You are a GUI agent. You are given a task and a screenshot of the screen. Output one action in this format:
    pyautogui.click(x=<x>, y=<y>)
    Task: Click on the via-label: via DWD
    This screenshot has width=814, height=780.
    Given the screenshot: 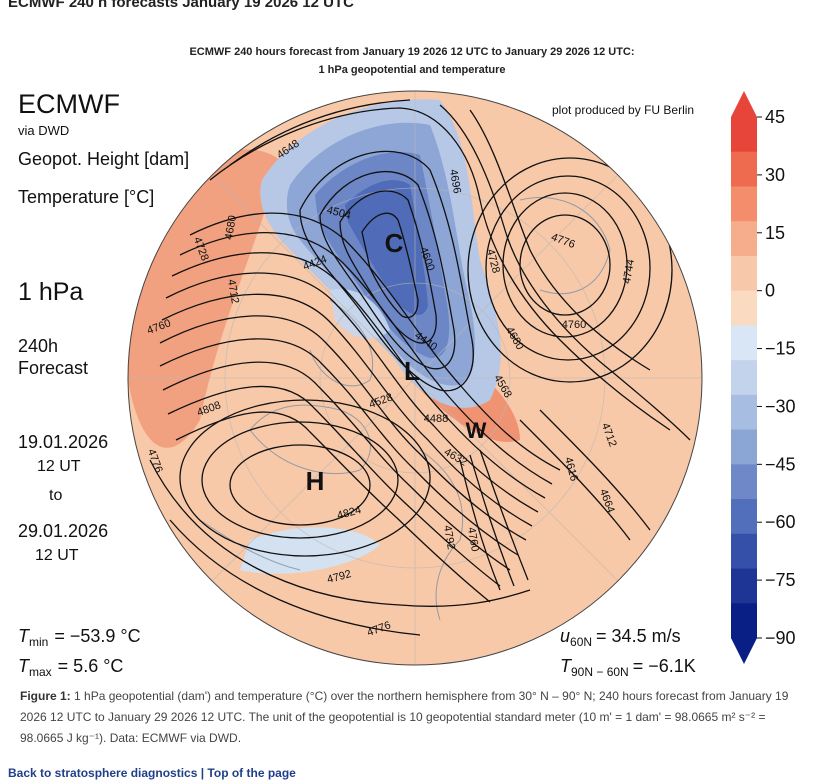 What is the action you would take?
    pyautogui.click(x=43, y=130)
    